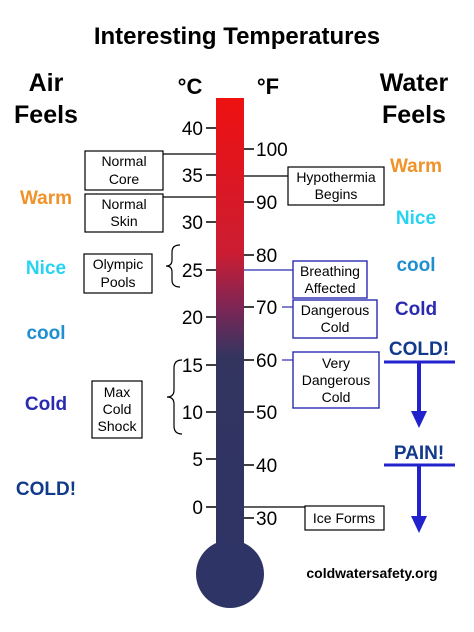 The width and height of the screenshot is (474, 632). What do you see at coordinates (419, 453) in the screenshot?
I see `water-feel-pain: PAIN!` at bounding box center [419, 453].